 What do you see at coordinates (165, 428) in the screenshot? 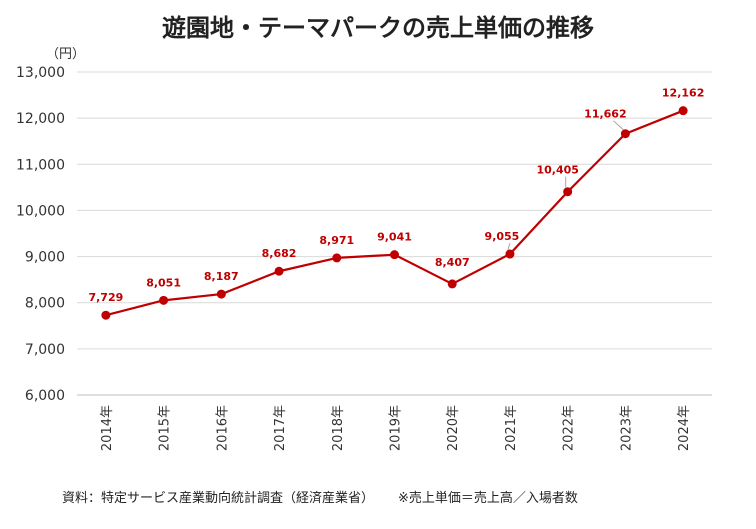
I see `x-tick-label: 2015年` at bounding box center [165, 428].